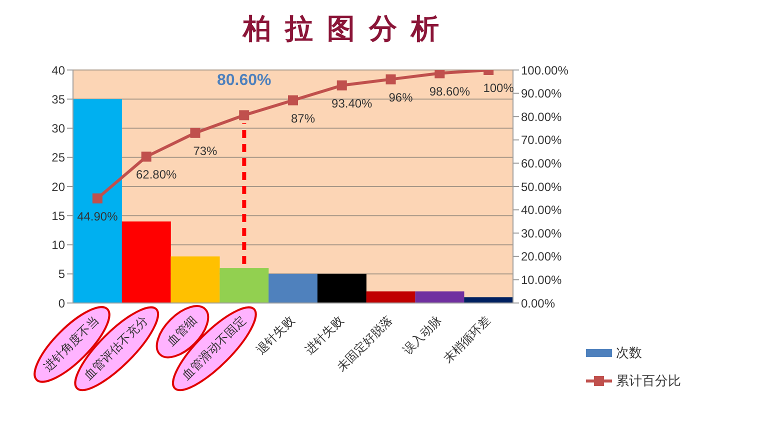 This screenshot has height=441, width=762. What do you see at coordinates (244, 81) in the screenshot?
I see `annotation: 80.60%` at bounding box center [244, 81].